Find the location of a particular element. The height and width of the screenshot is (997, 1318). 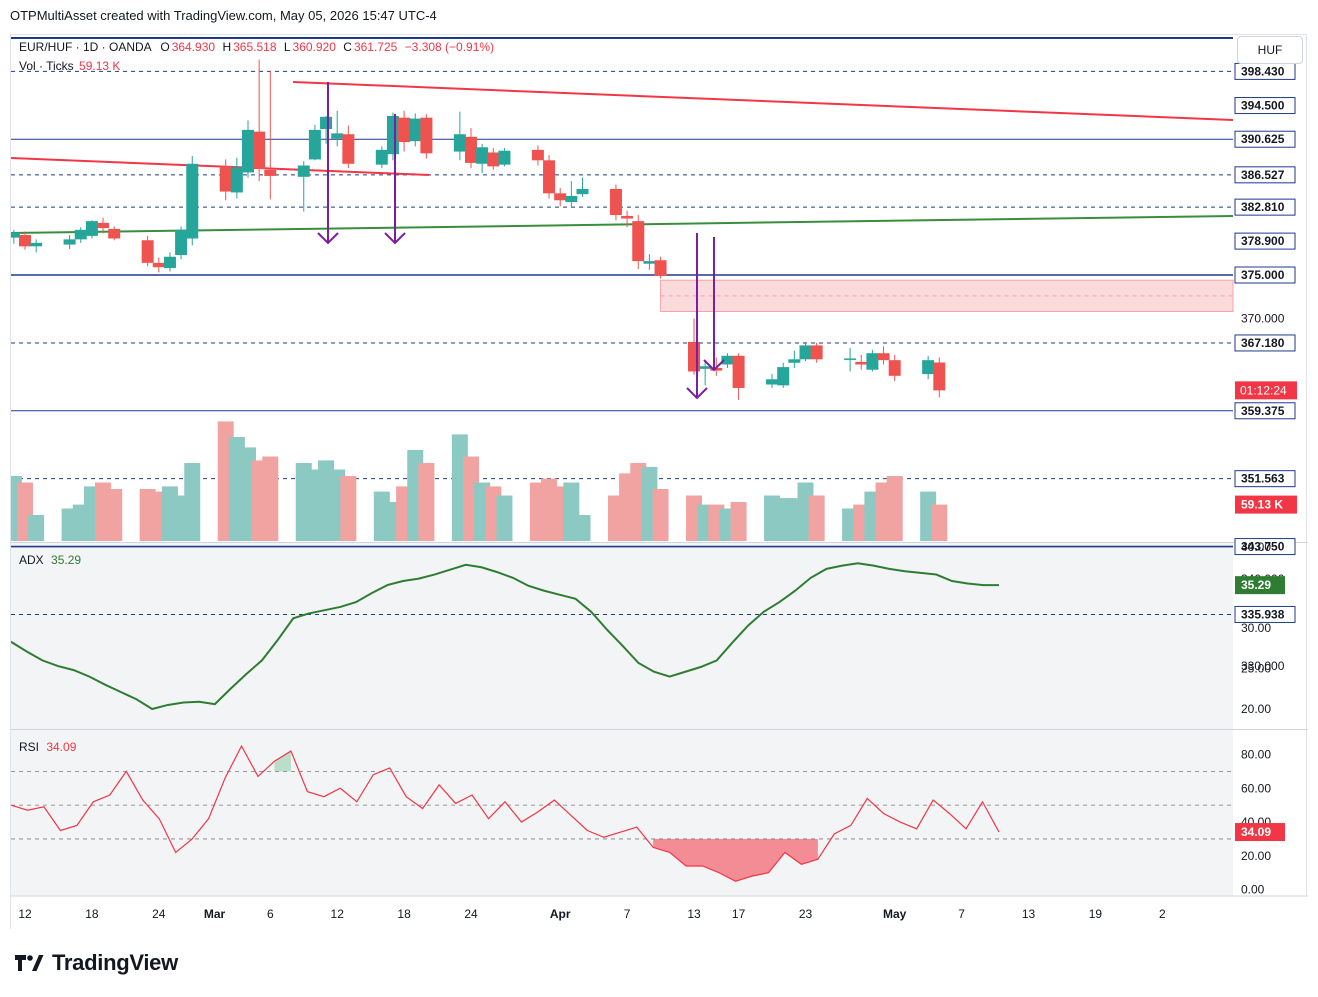

volume-label: Vol · Ticks is located at coordinates (46, 66).